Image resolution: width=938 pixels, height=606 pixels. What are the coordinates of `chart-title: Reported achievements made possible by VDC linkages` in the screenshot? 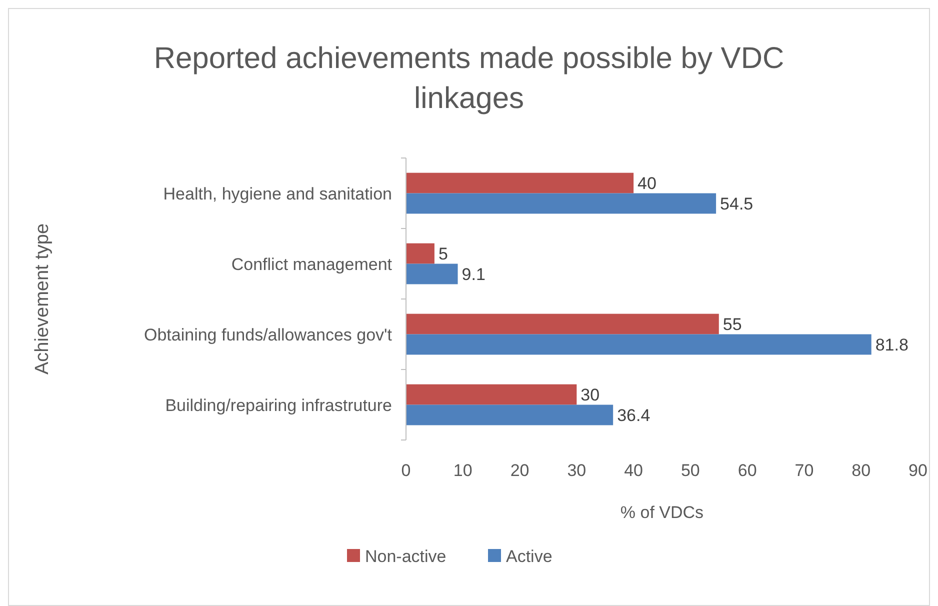 It's located at (469, 78).